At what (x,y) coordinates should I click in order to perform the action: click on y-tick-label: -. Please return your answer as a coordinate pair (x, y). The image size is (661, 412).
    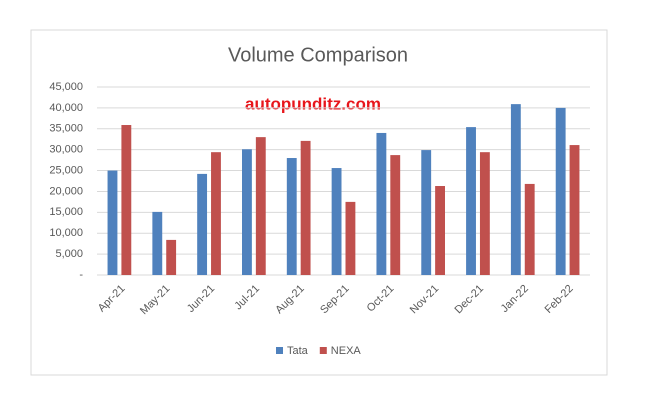
    Looking at the image, I should click on (81, 275).